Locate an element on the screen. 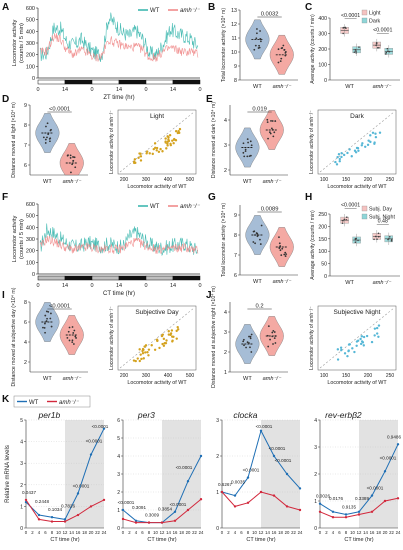 This screenshot has width=403, height=550. panel-label-i: I is located at coordinates (3, 295).